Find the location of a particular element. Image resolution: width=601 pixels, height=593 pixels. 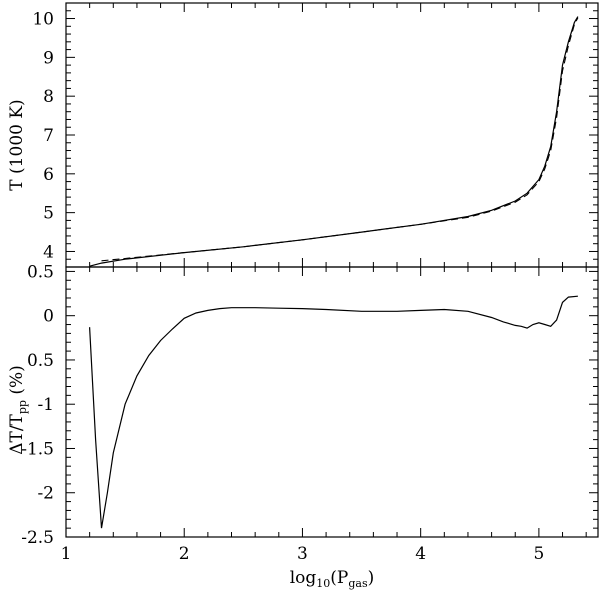

bottom-y-tick-label: -1 is located at coordinates (45, 405).